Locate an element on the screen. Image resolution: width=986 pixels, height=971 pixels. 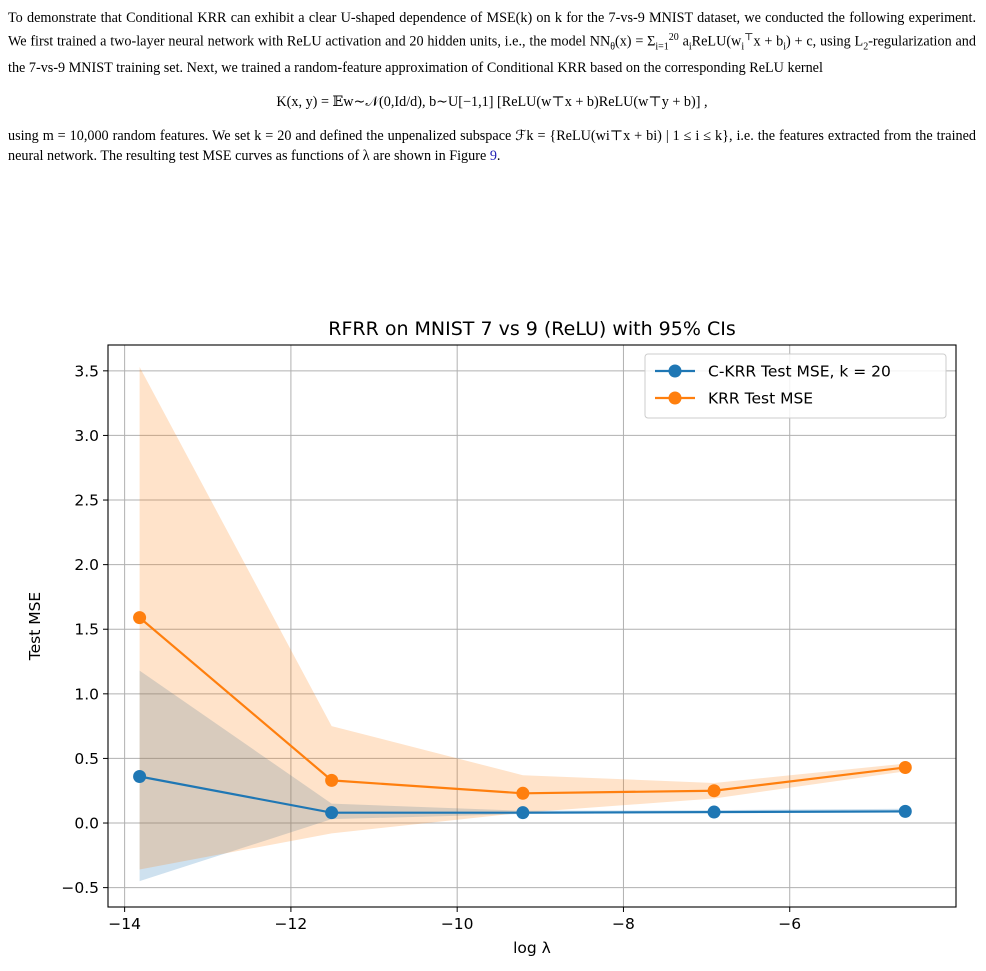
y-tick-label: 3.0 is located at coordinates (86, 436).